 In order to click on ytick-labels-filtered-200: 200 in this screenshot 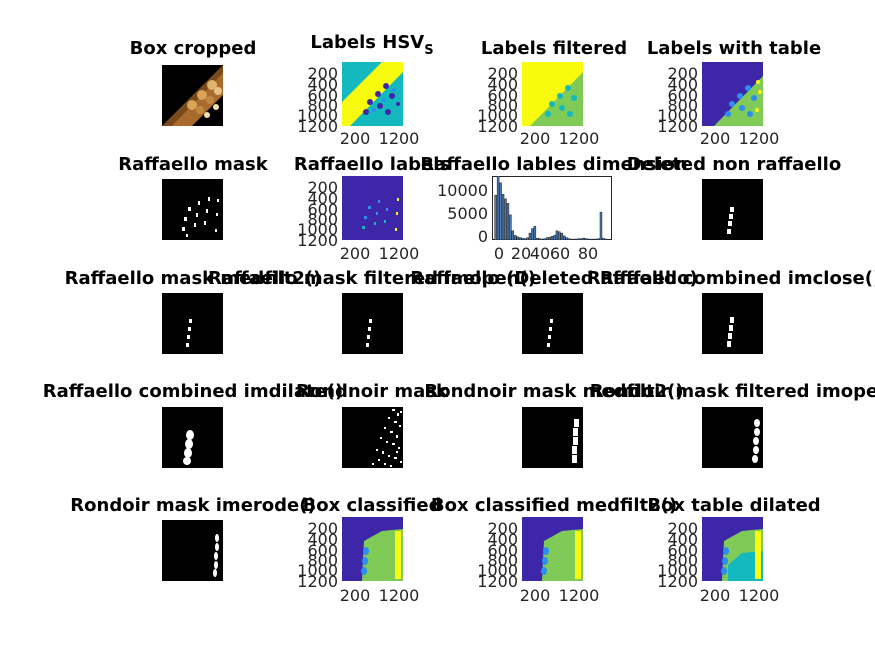, I will do `click(502, 73)`.